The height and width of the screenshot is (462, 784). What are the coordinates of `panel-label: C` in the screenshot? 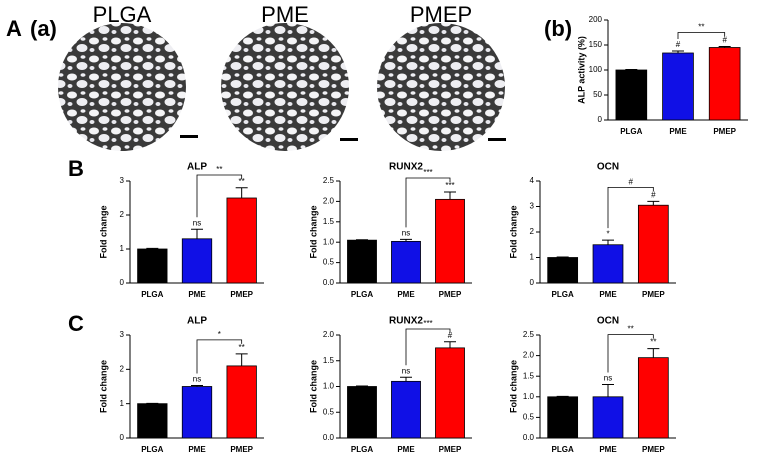 It's located at (76, 323).